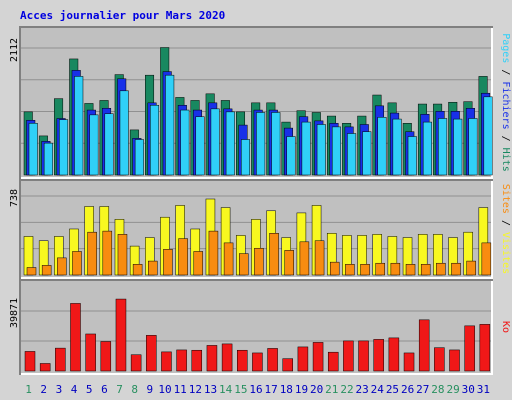  I want to click on legend-visites: Visites, so click(505, 253).